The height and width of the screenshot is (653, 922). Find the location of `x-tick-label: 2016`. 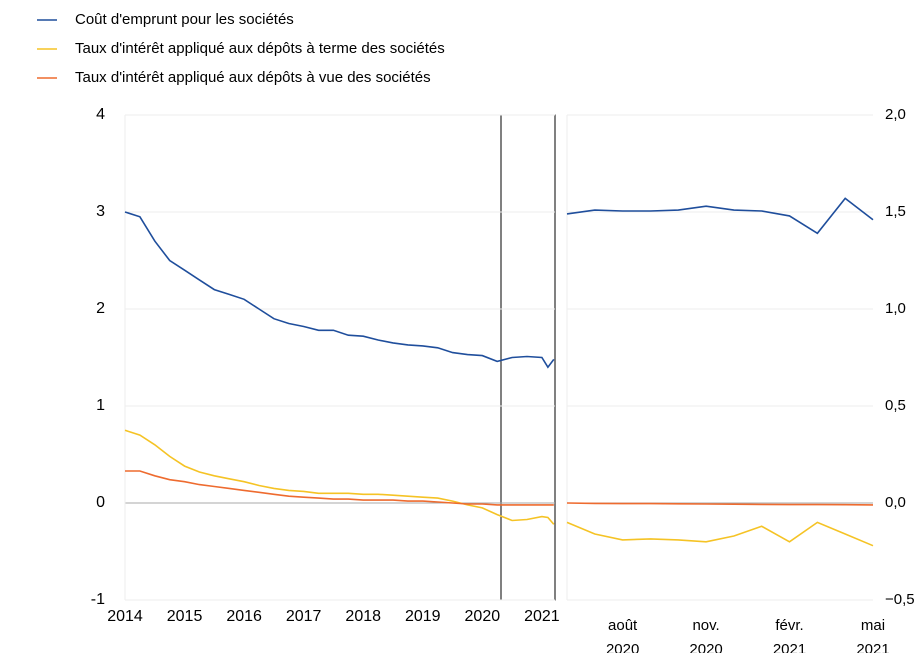

x-tick-label: 2016 is located at coordinates (244, 616).